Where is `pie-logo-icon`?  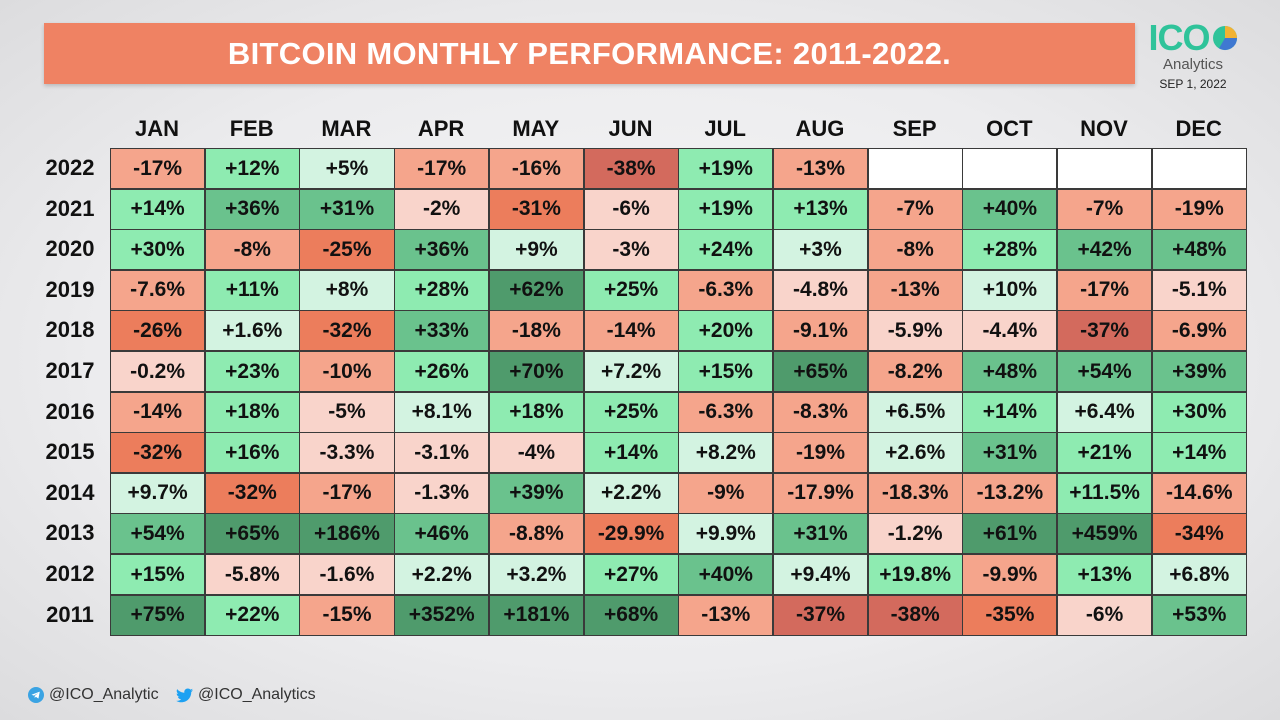
pie-logo-icon is located at coordinates (1224, 38).